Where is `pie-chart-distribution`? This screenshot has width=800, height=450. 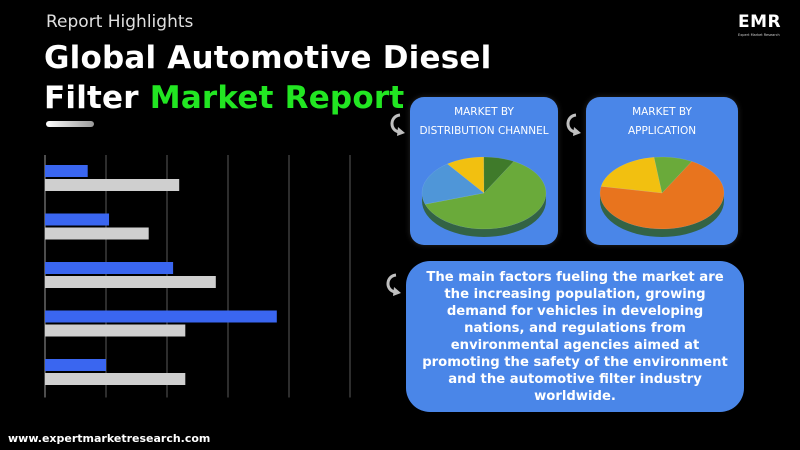 pie-chart-distribution is located at coordinates (484, 196).